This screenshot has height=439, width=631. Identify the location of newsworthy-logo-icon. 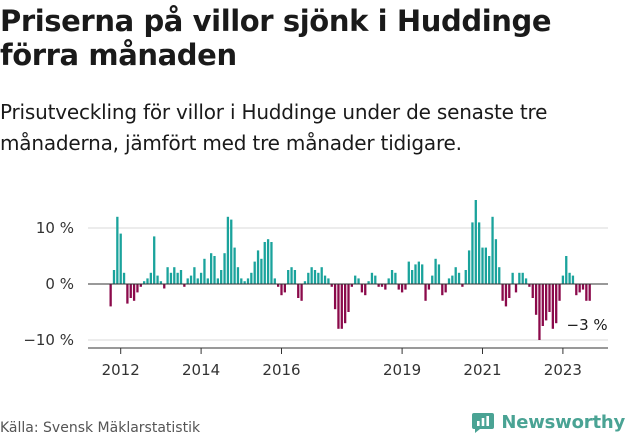
(483, 423).